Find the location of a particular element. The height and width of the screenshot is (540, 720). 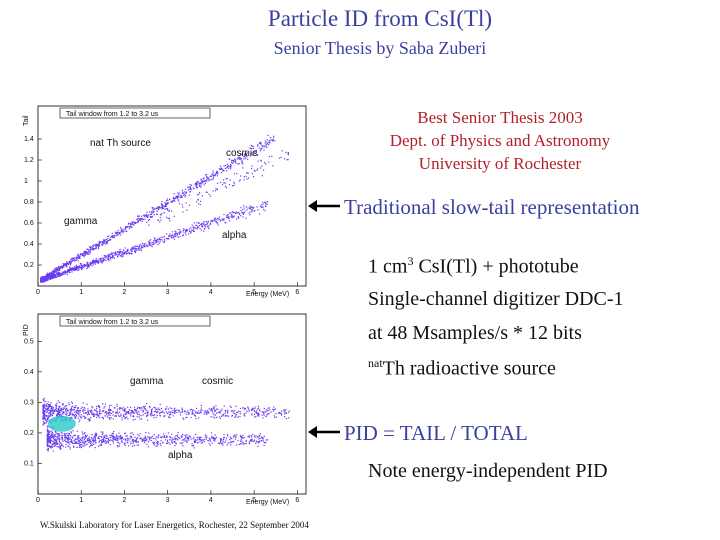

y-tick-label: 0.4 is located at coordinates (29, 244).